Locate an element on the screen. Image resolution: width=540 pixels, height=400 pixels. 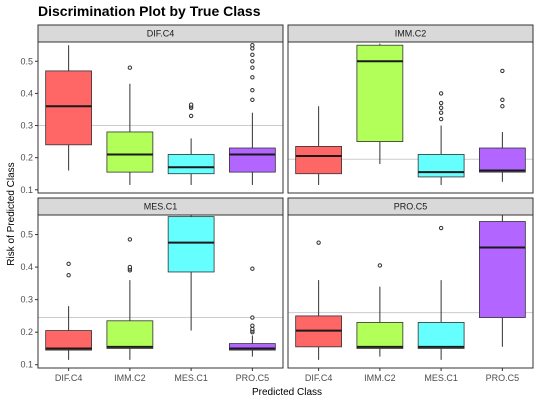
y-axis-title: Risk of Predicted Class is located at coordinates (11, 213).